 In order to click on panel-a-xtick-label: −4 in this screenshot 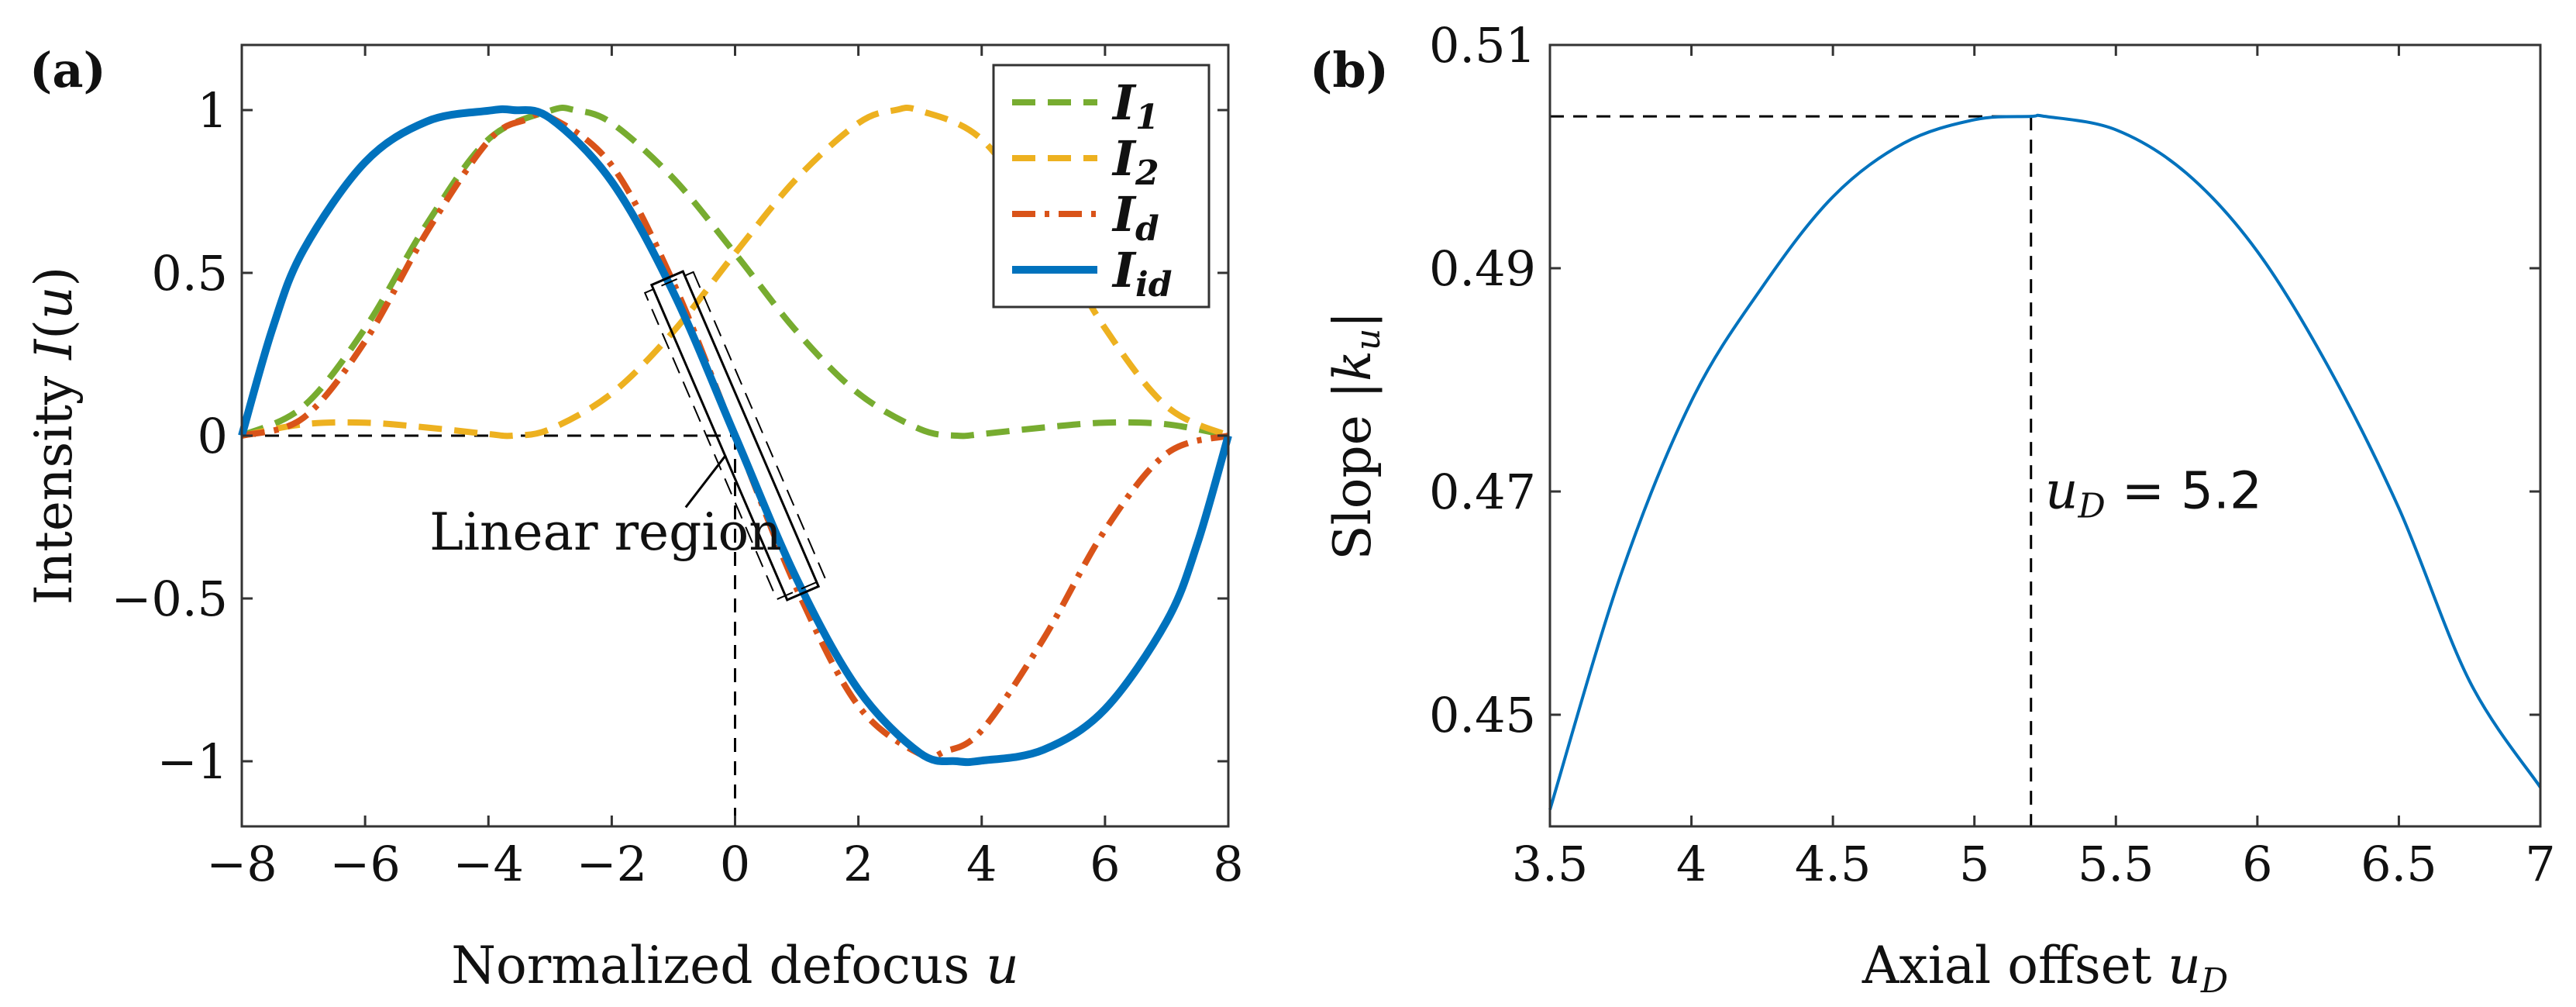, I will do `click(488, 864)`.